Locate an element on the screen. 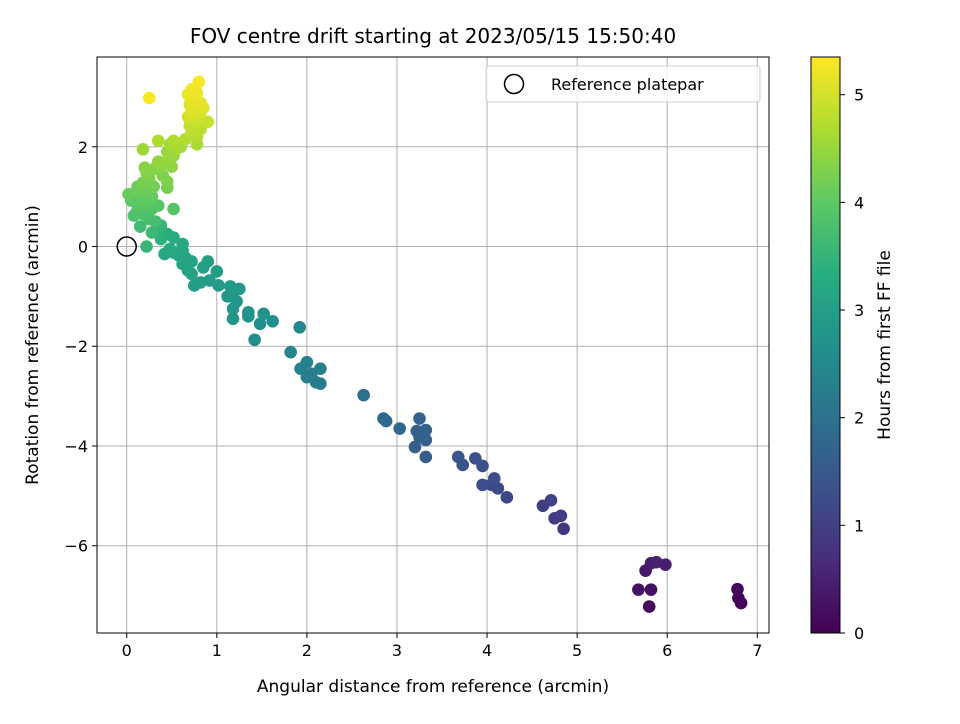  y-tick-label: −4 is located at coordinates (76, 446).